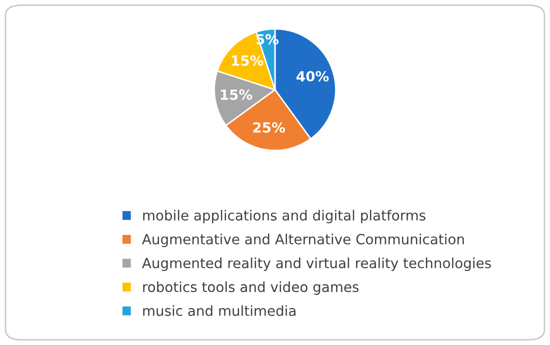  Describe the element at coordinates (219, 310) in the screenshot. I see `legend-label: music and multimedia` at that location.